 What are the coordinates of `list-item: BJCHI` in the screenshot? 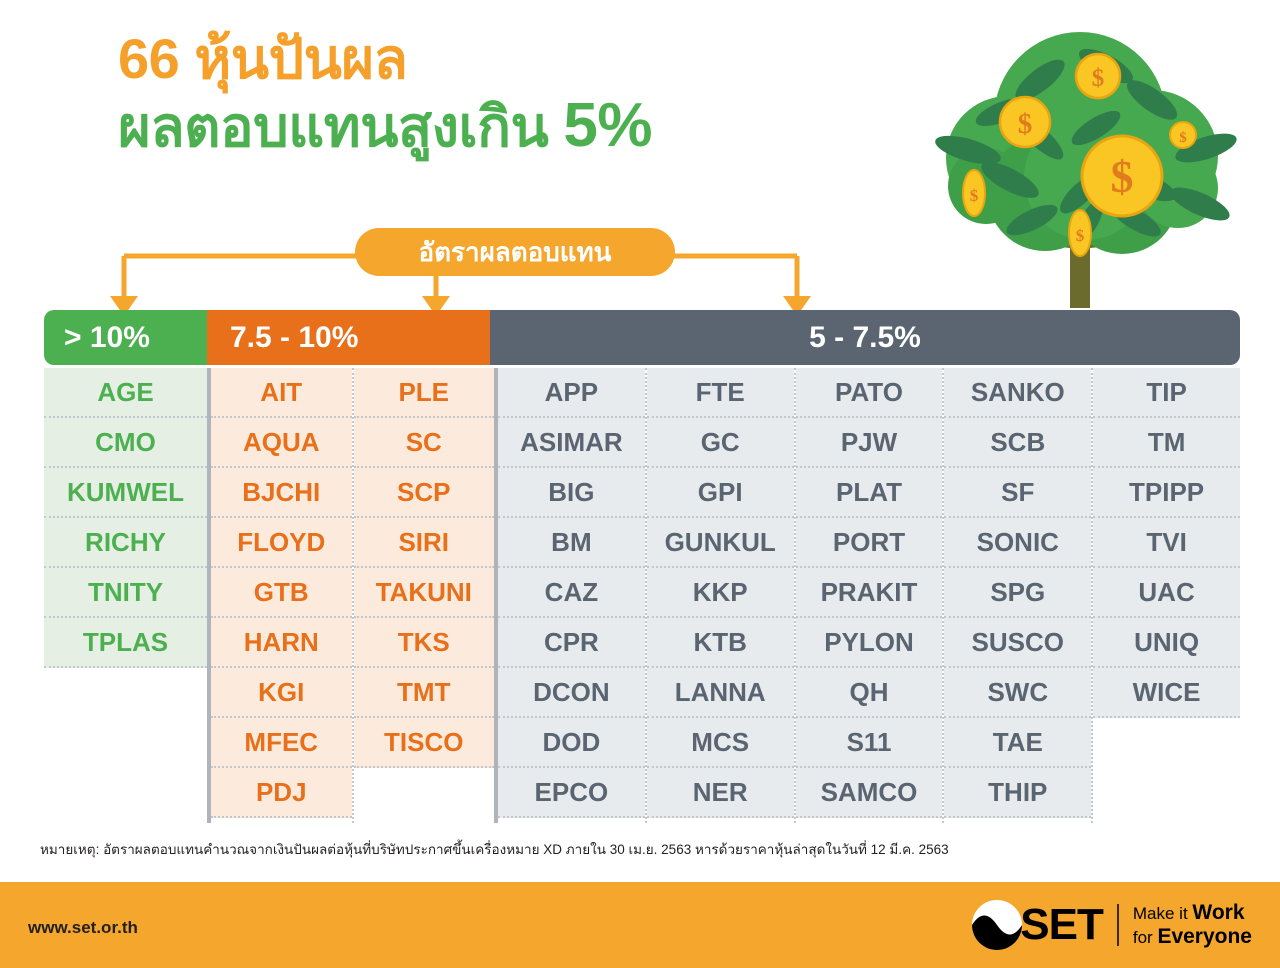 It's located at (281, 493).